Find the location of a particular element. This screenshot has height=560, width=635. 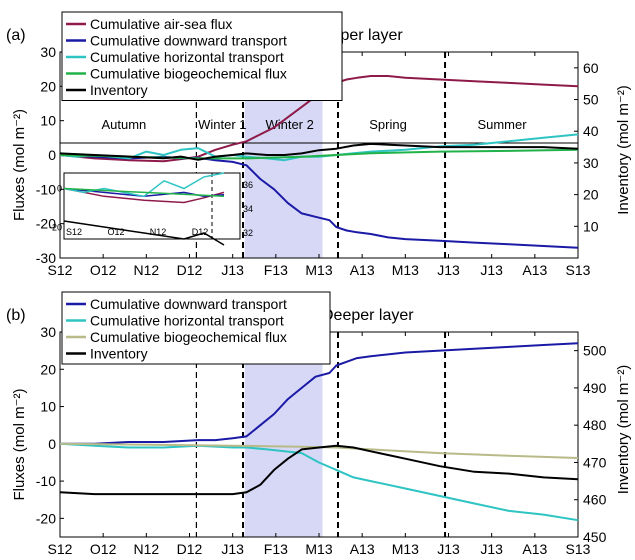

y2-tick-label: 490 is located at coordinates (595, 388).